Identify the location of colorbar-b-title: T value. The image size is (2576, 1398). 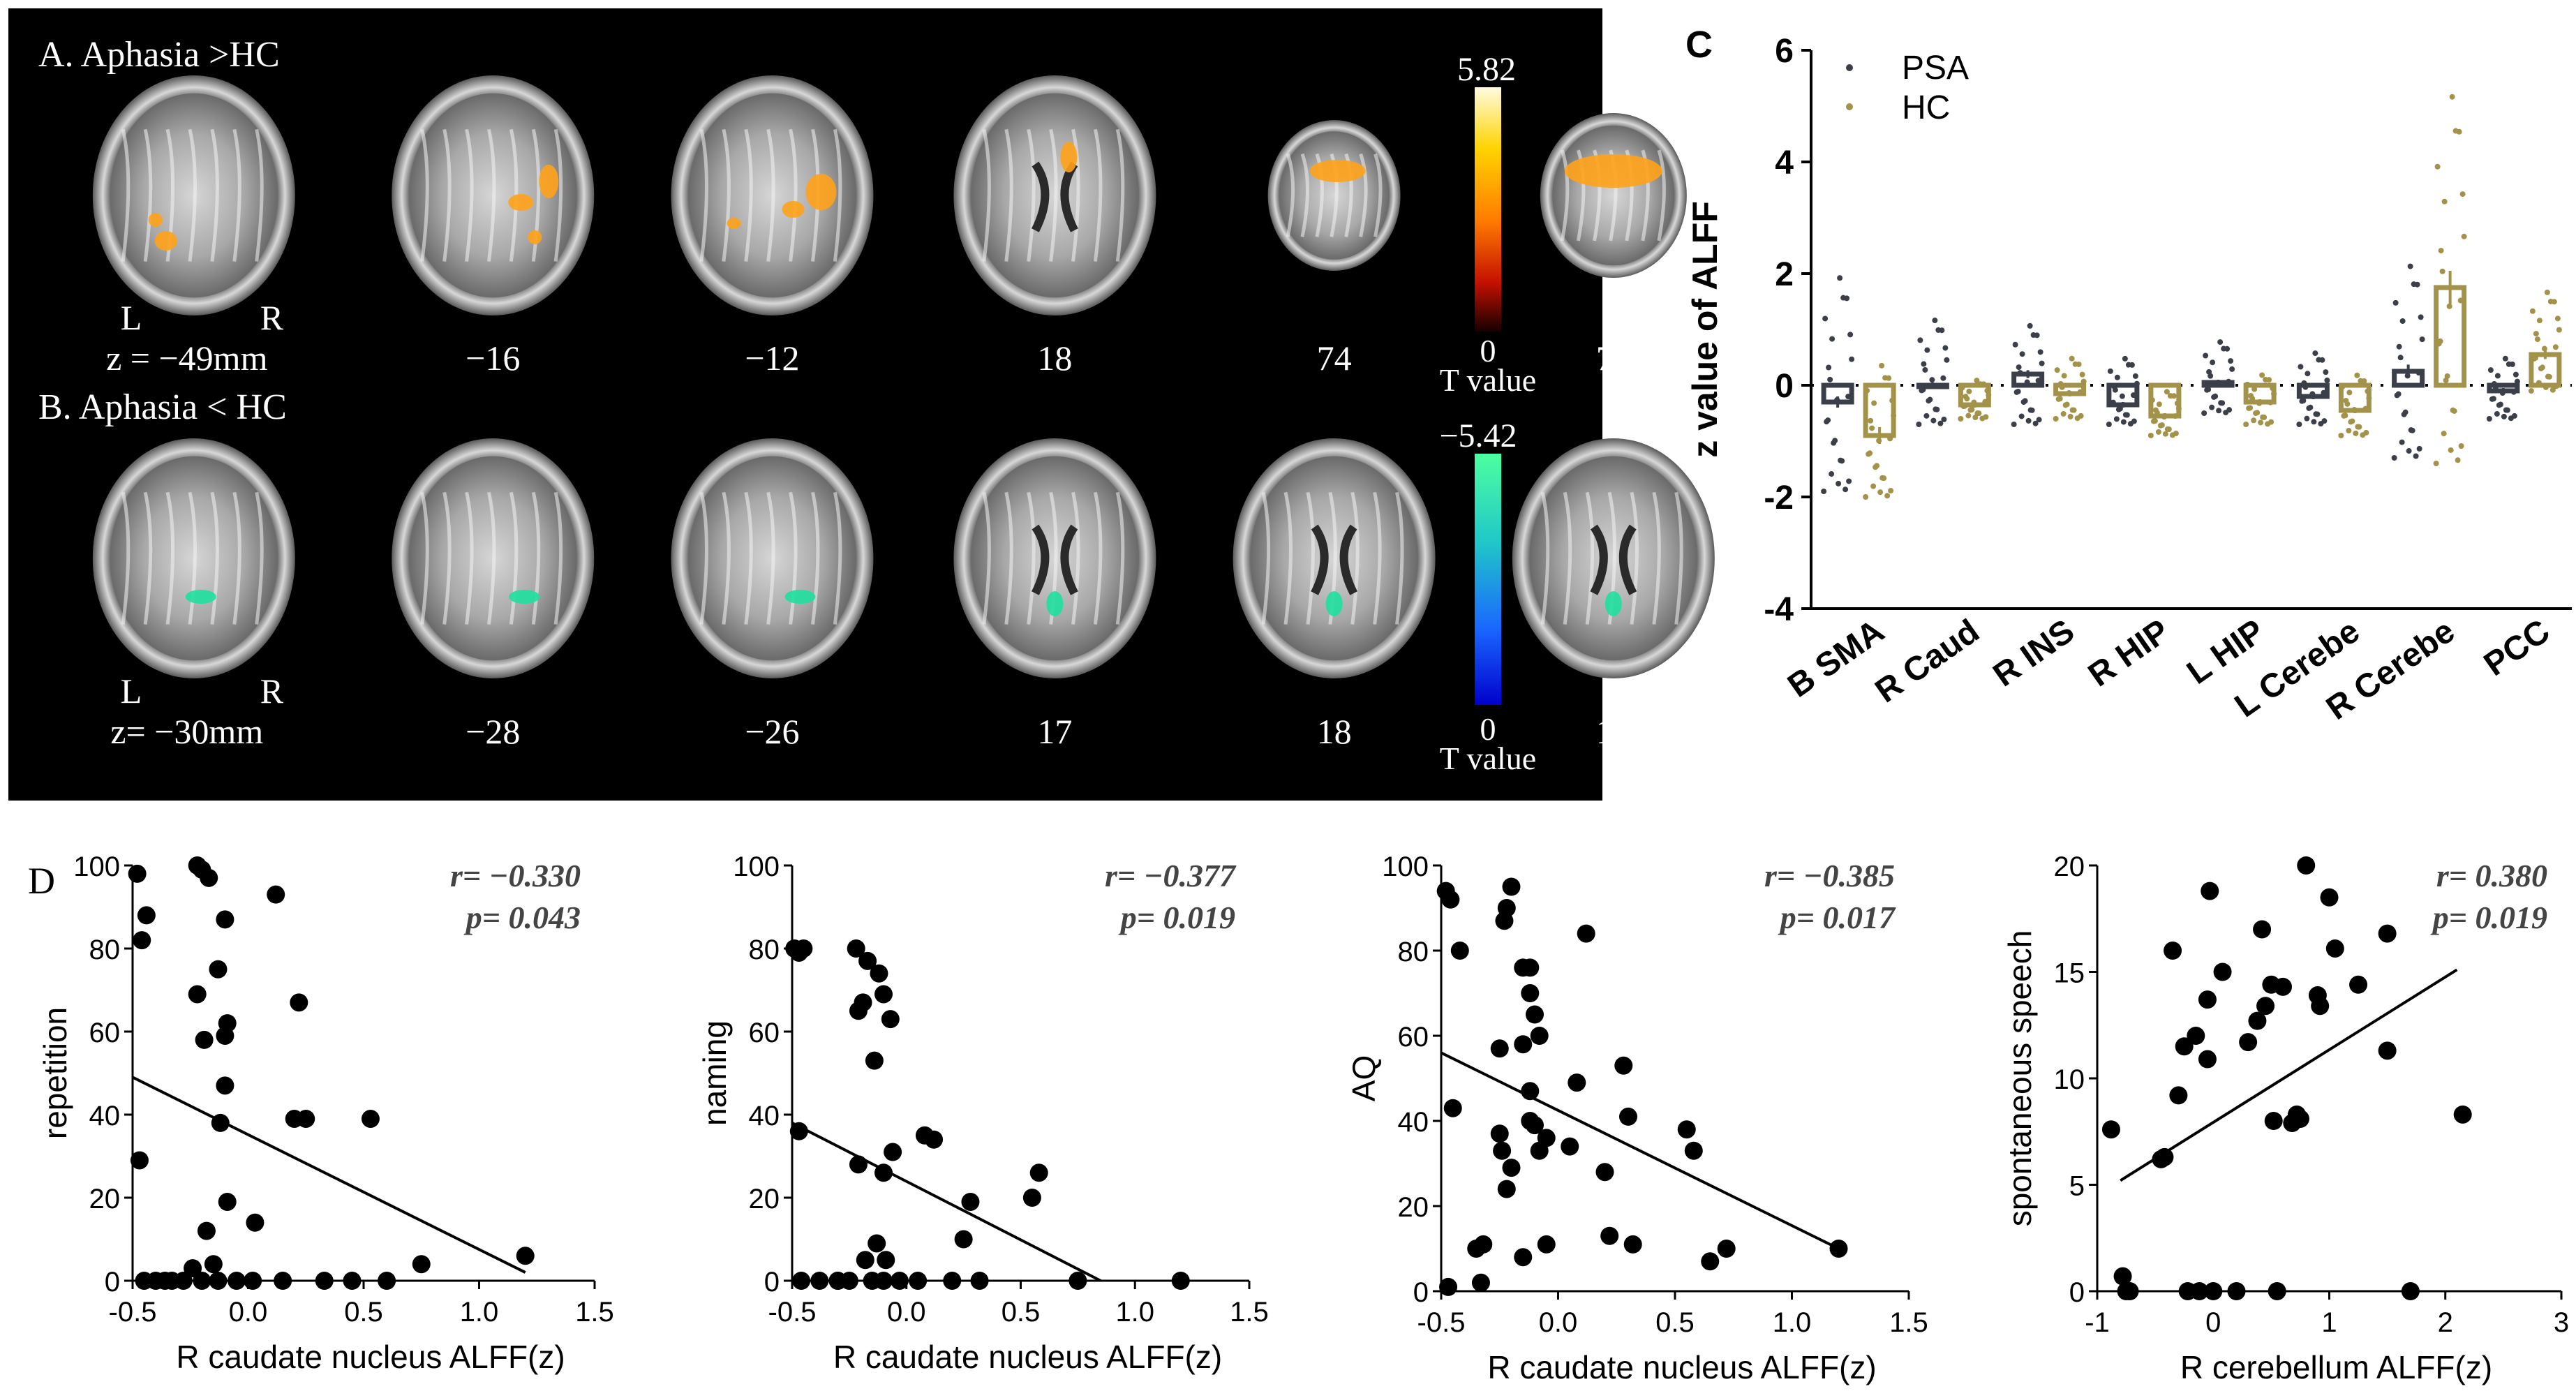
(1488, 758).